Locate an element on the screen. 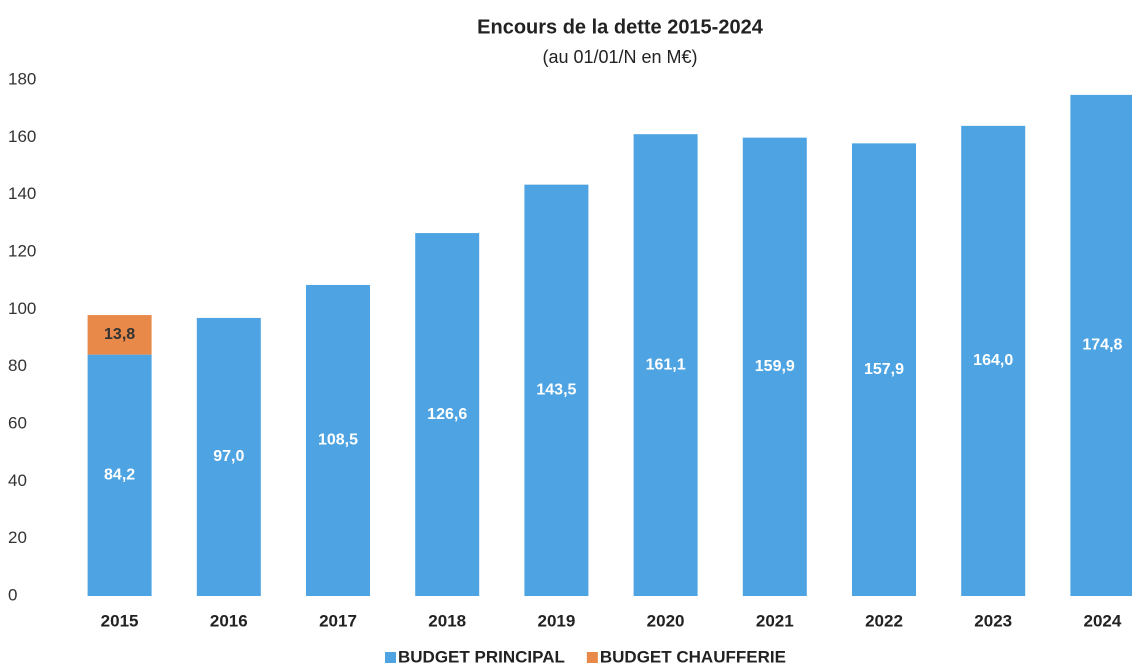  value-label: 126,6 is located at coordinates (447, 414).